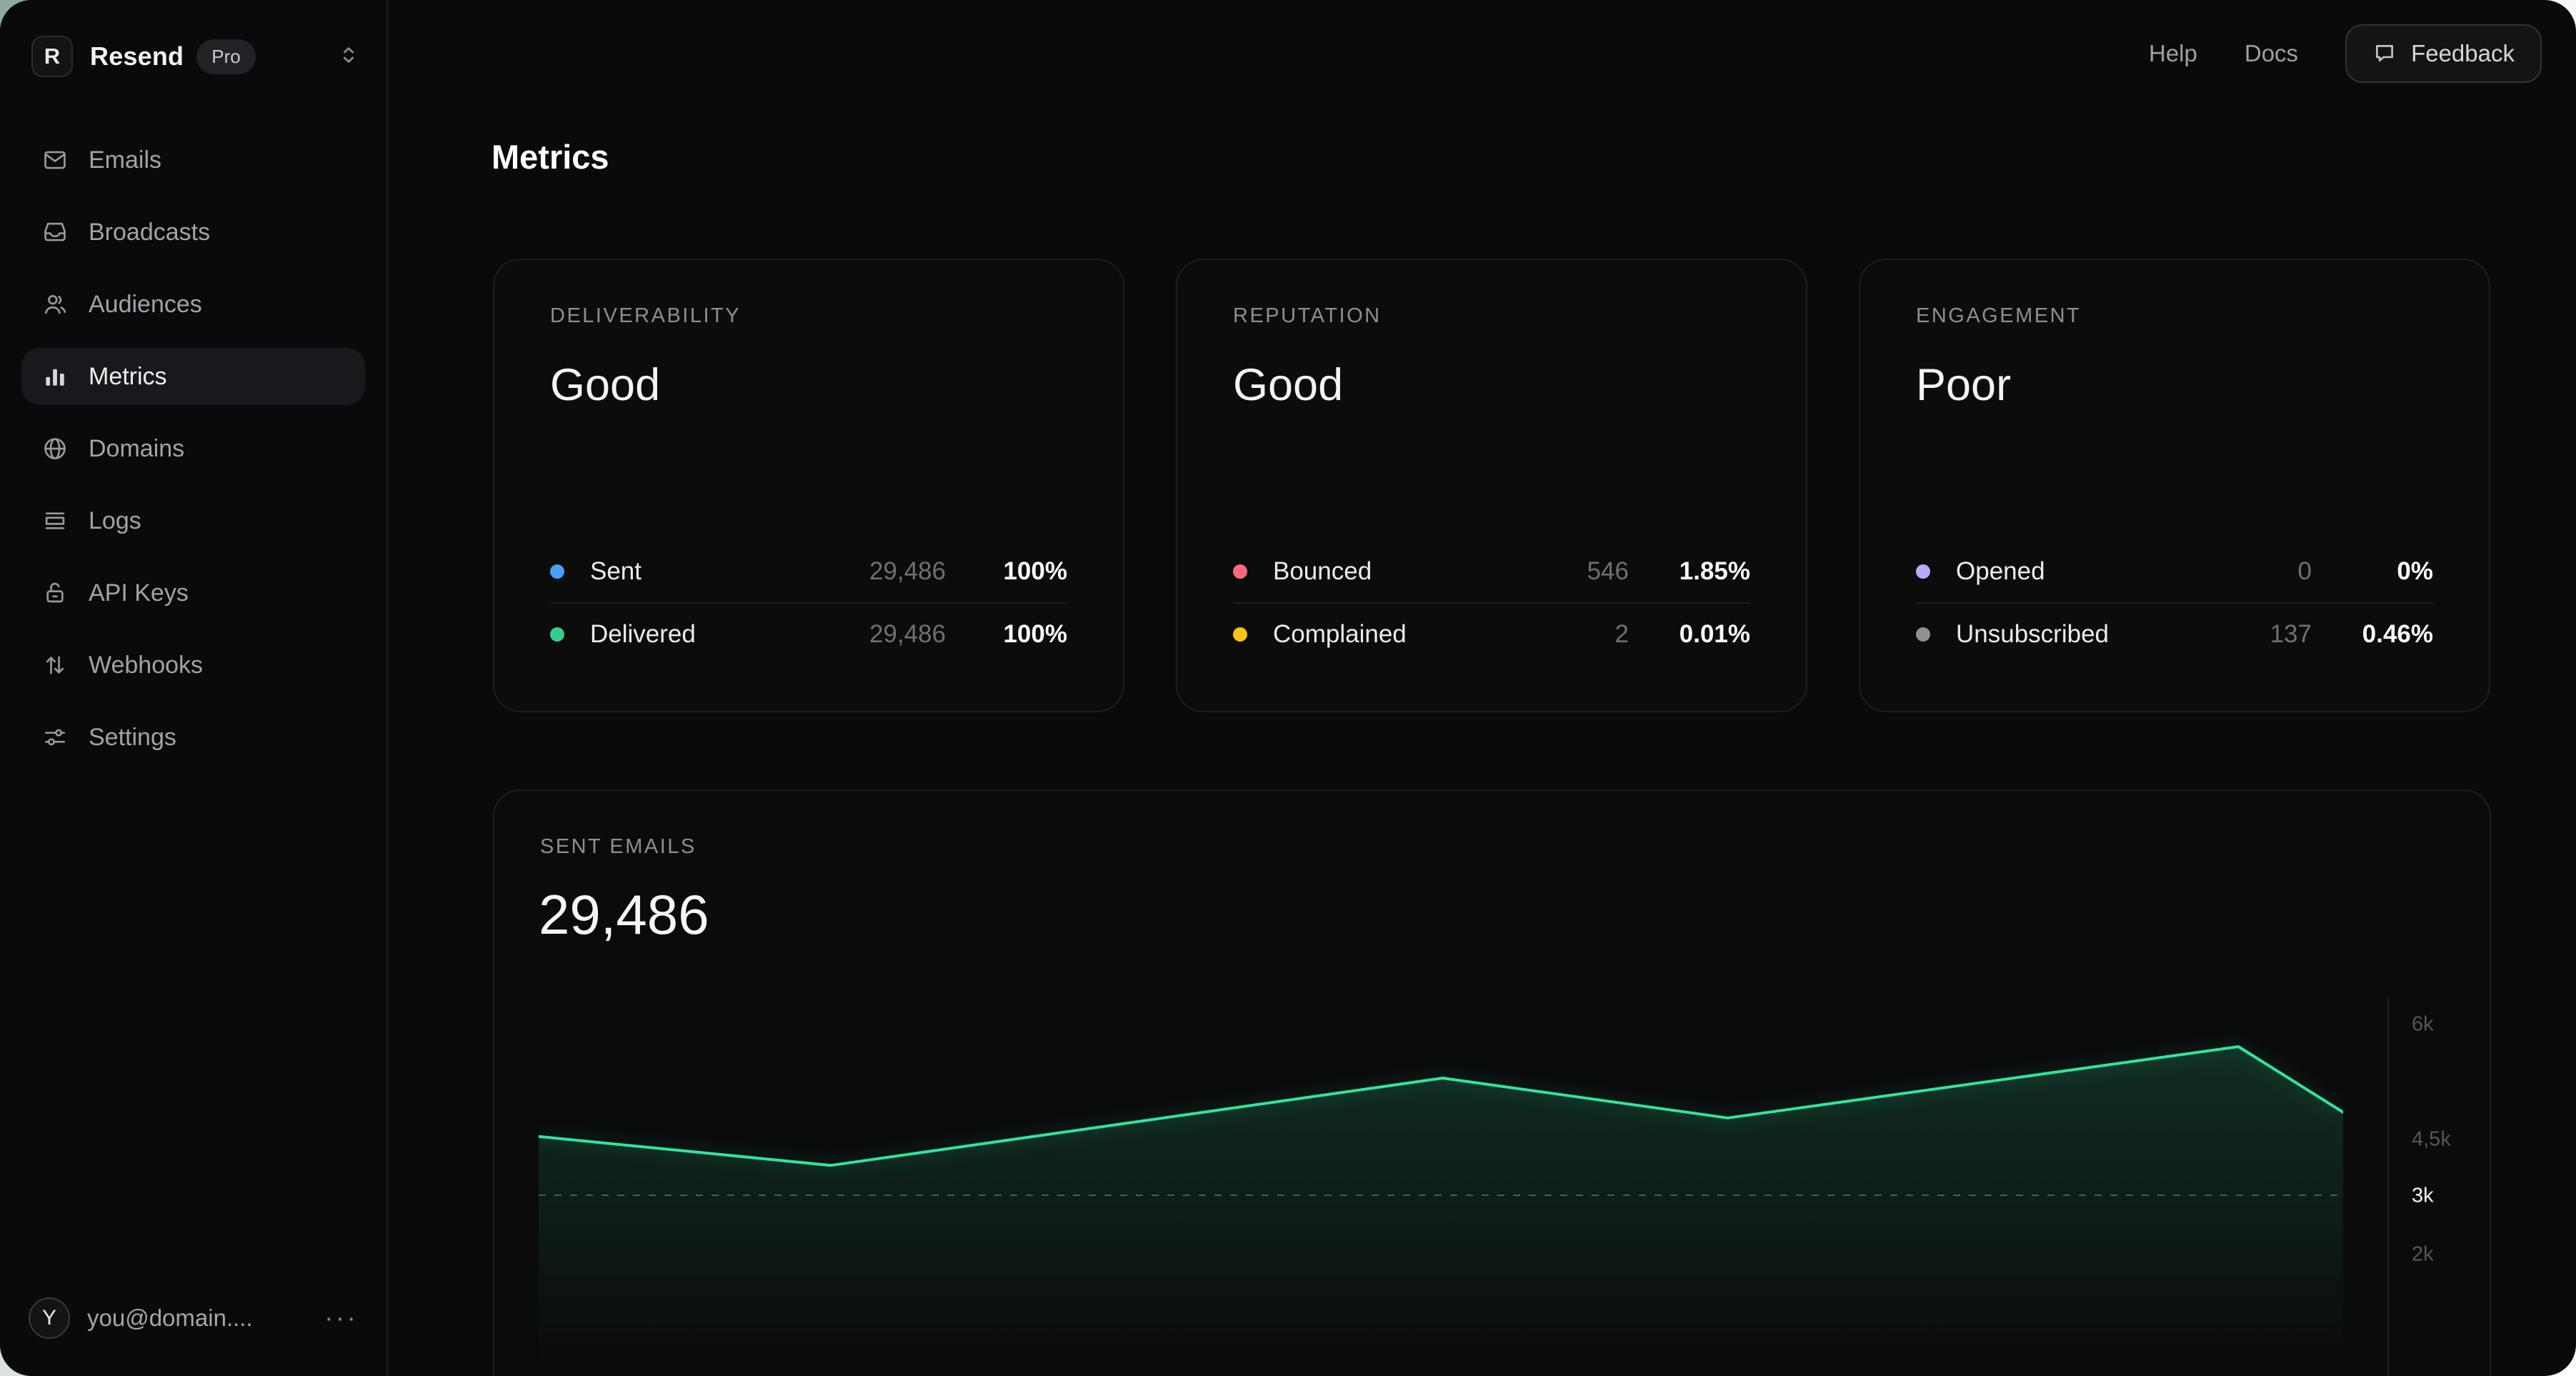 This screenshot has width=2576, height=1376. What do you see at coordinates (1240, 634) in the screenshot?
I see `complained-dot` at bounding box center [1240, 634].